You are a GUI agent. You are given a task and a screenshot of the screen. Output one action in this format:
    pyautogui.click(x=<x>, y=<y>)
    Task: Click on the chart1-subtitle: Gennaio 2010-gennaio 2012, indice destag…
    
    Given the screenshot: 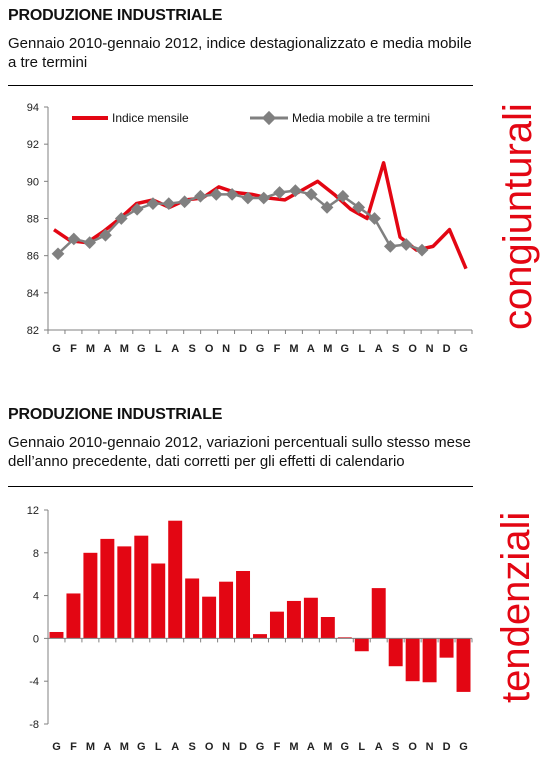 What is the action you would take?
    pyautogui.click(x=258, y=53)
    